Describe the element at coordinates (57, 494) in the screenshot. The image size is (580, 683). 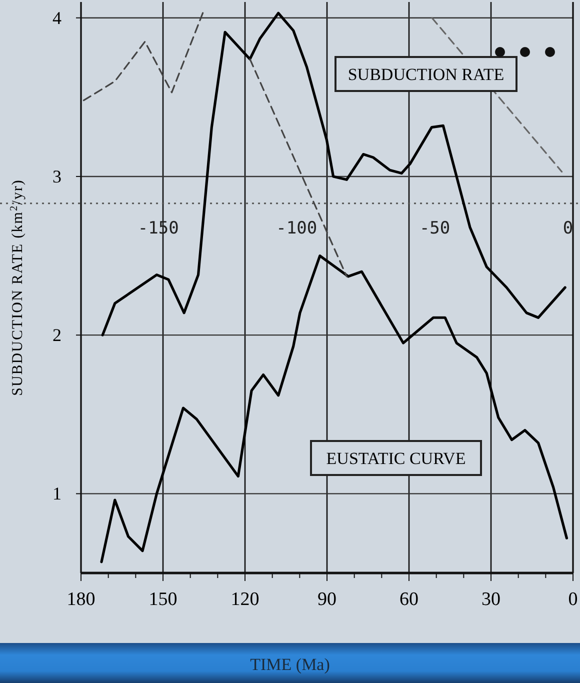
I see `y-tick-label: 1` at that location.